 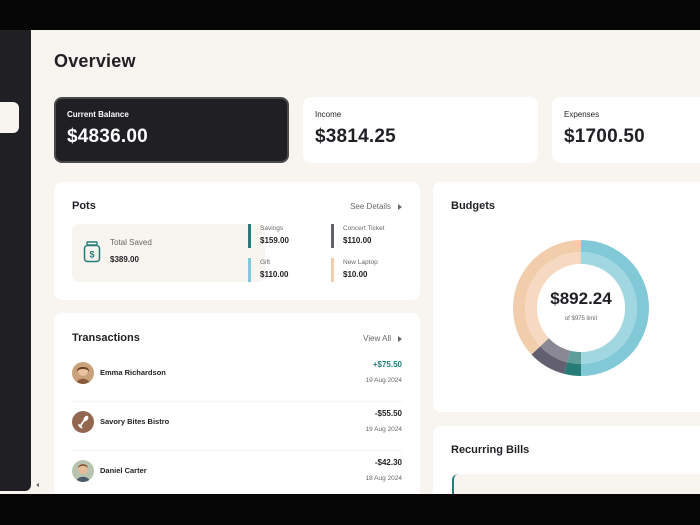 I want to click on bill-row, so click(x=576, y=484).